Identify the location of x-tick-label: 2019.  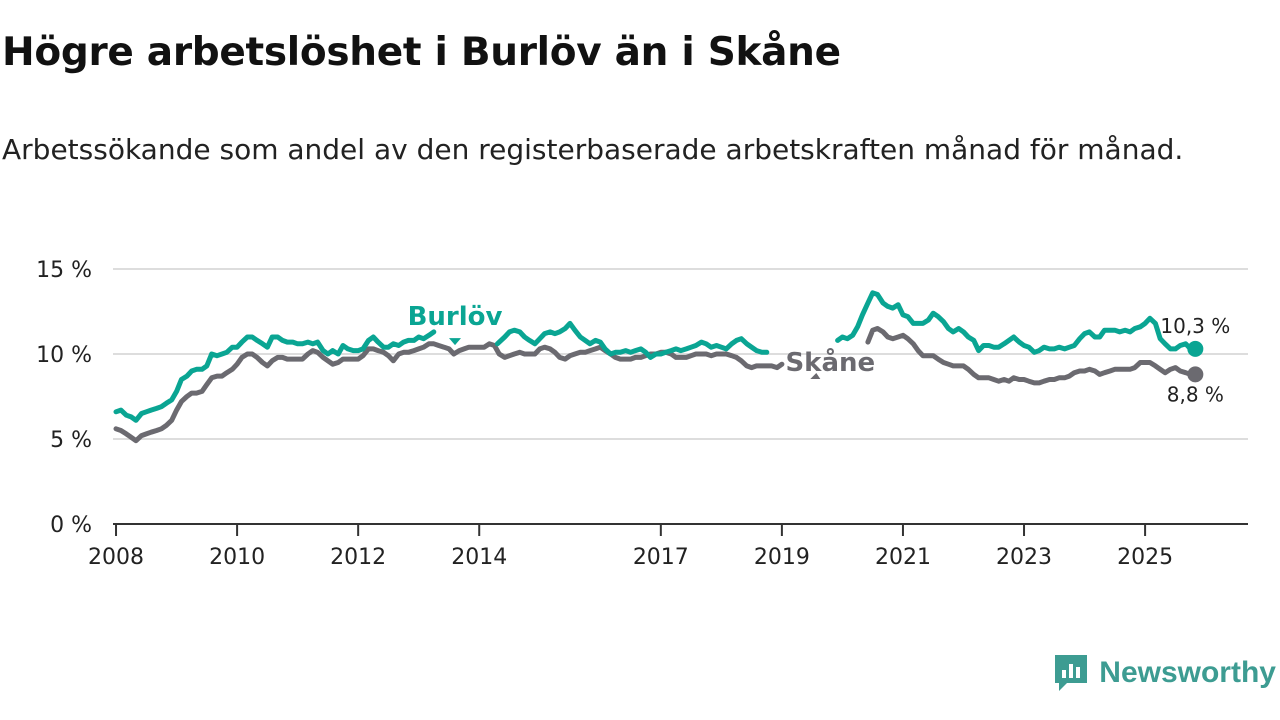
(782, 557).